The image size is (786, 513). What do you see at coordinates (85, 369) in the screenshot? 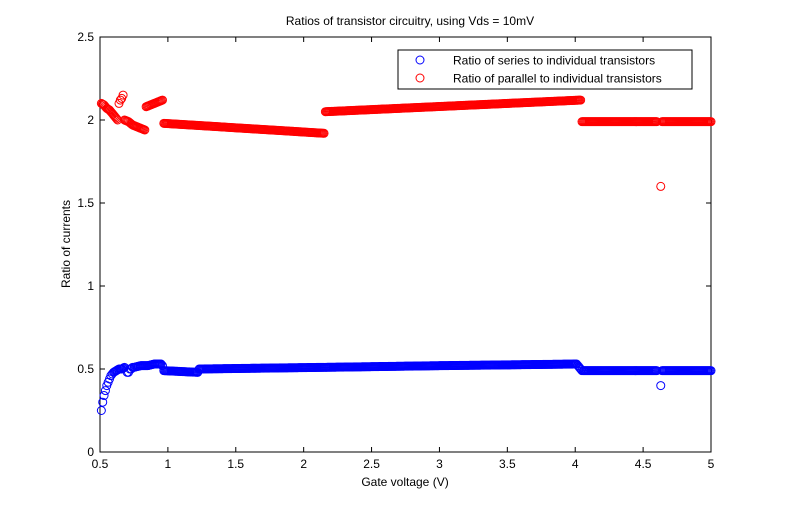
I see `y-tick-label: 0.5` at bounding box center [85, 369].